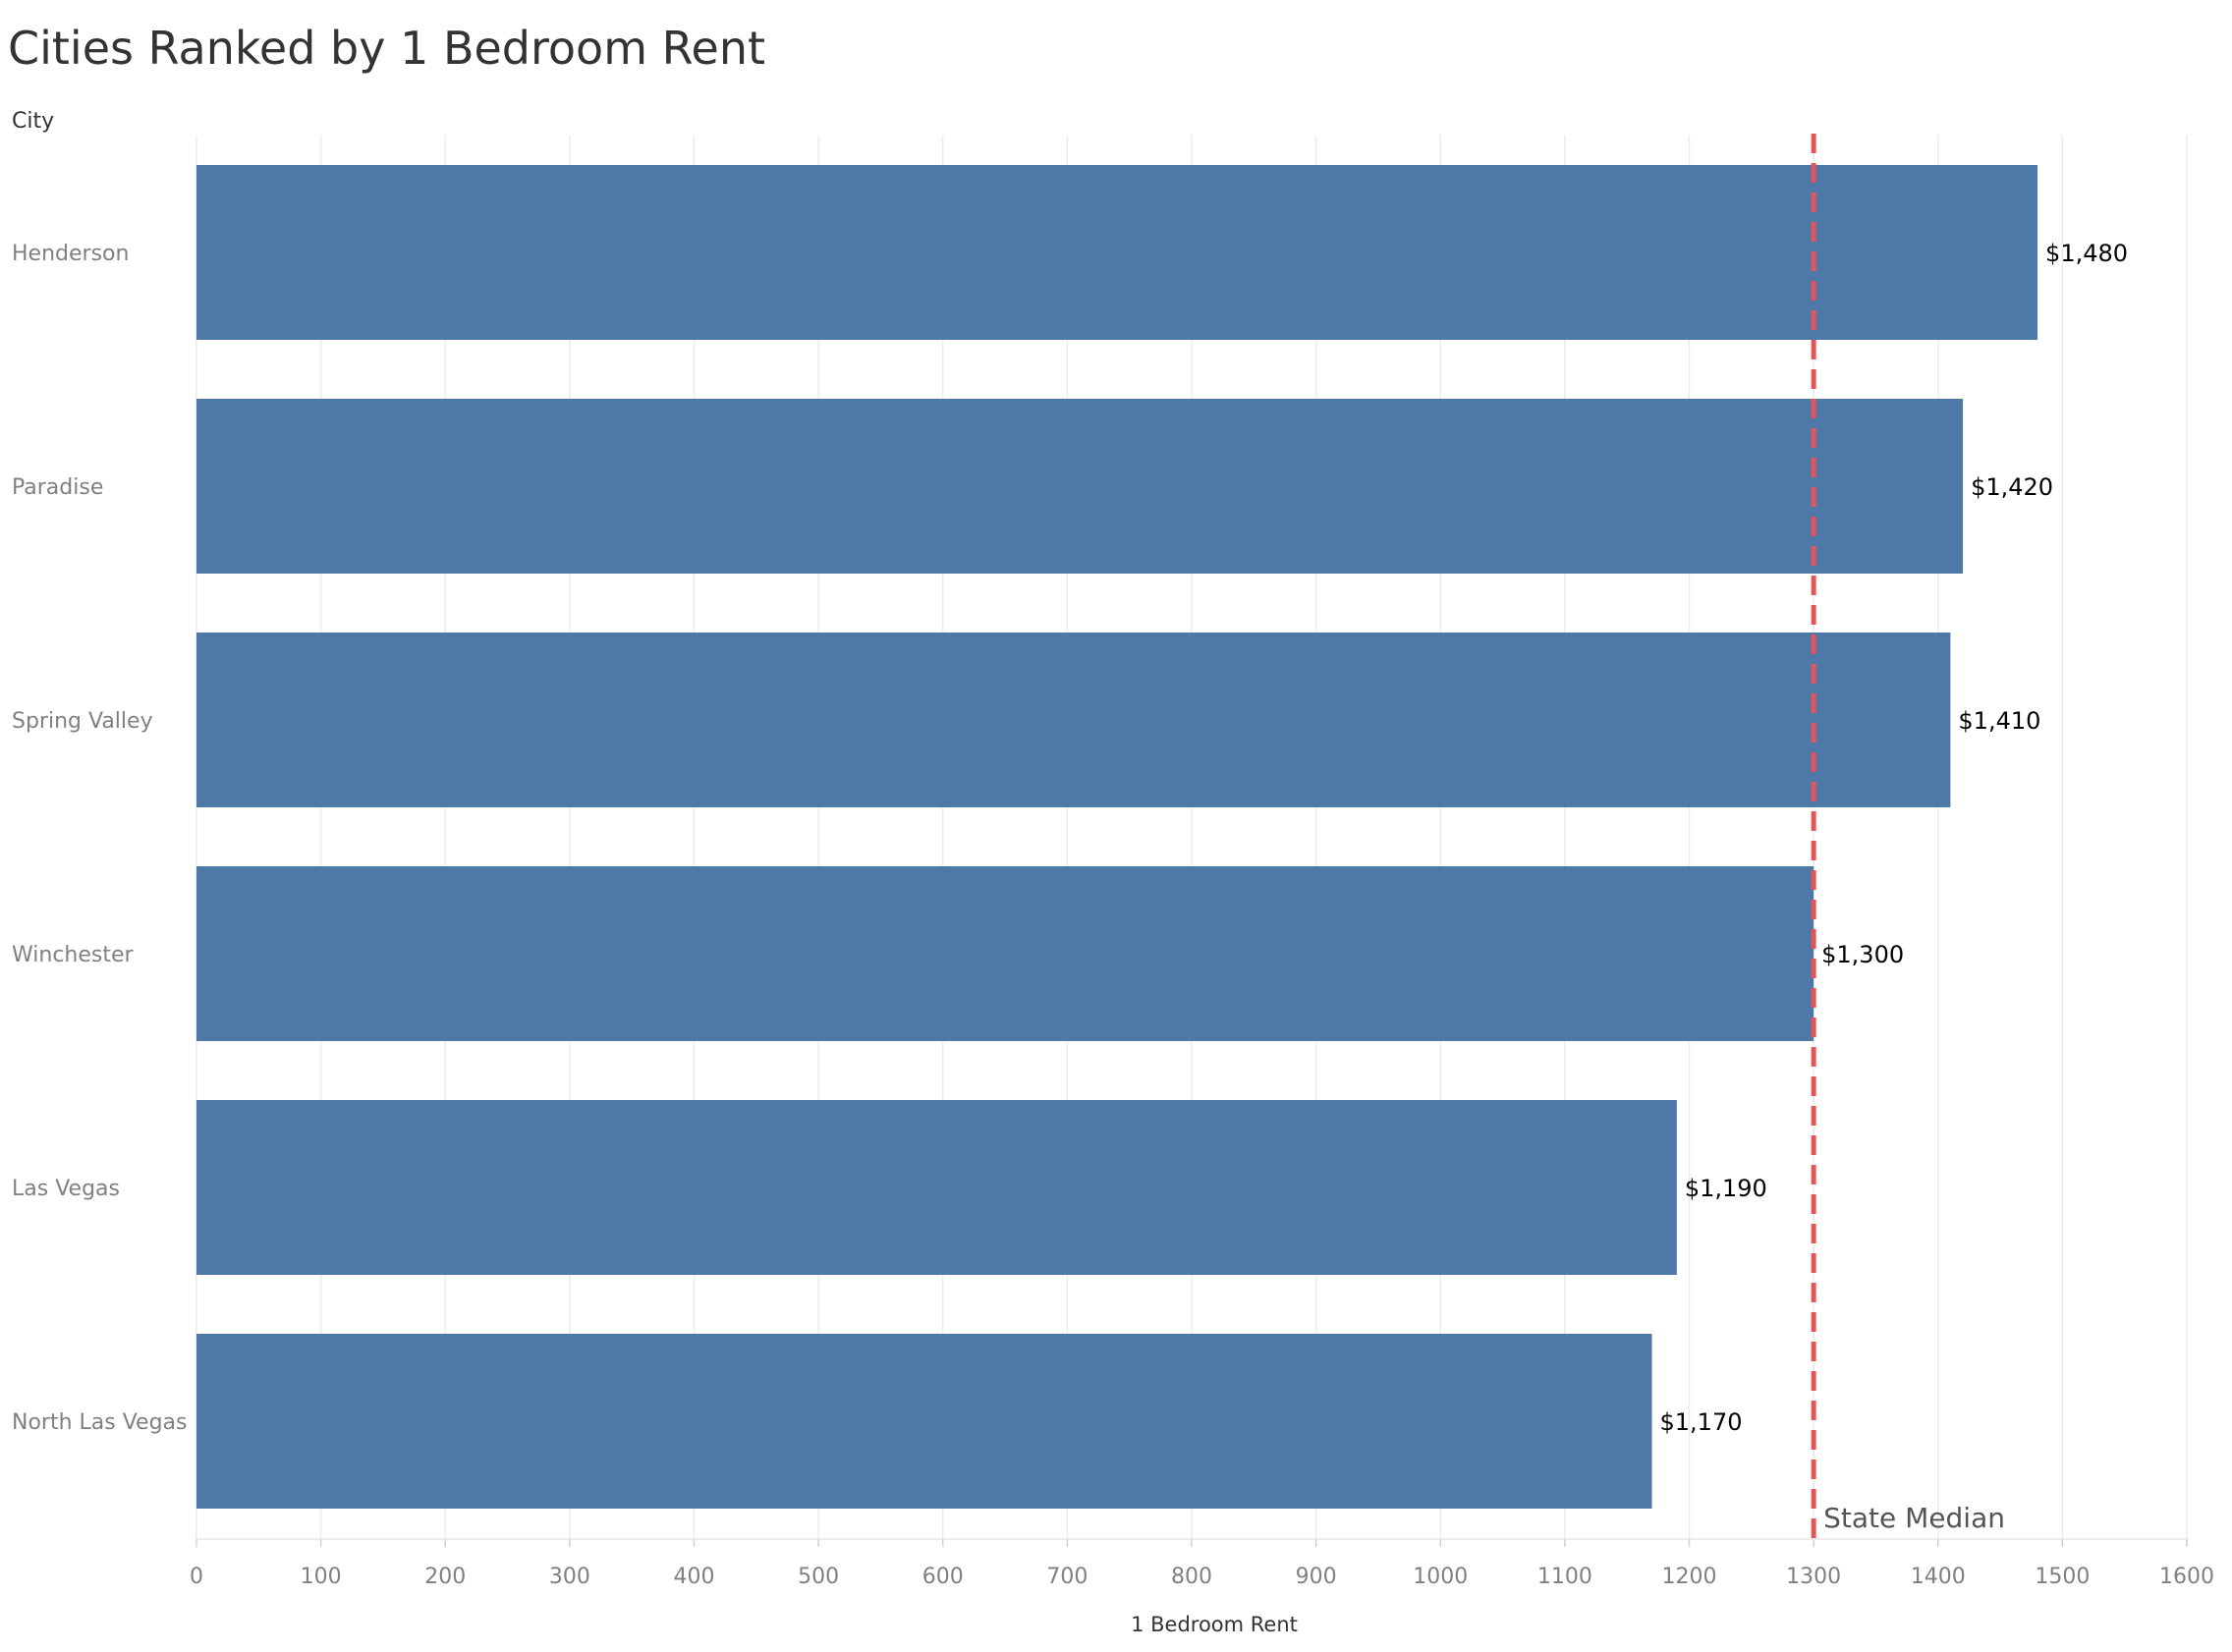 This screenshot has width=2232, height=1652. Describe the element at coordinates (1813, 1577) in the screenshot. I see `x-tick-label-1300: 1300` at that location.